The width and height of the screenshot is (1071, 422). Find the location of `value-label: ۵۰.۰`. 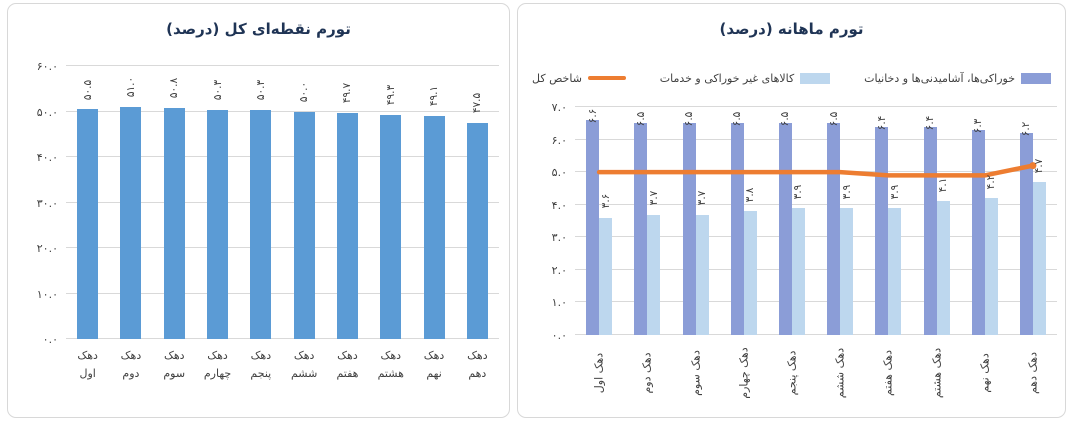

value-label: ۵۰.۰ is located at coordinates (304, 91).